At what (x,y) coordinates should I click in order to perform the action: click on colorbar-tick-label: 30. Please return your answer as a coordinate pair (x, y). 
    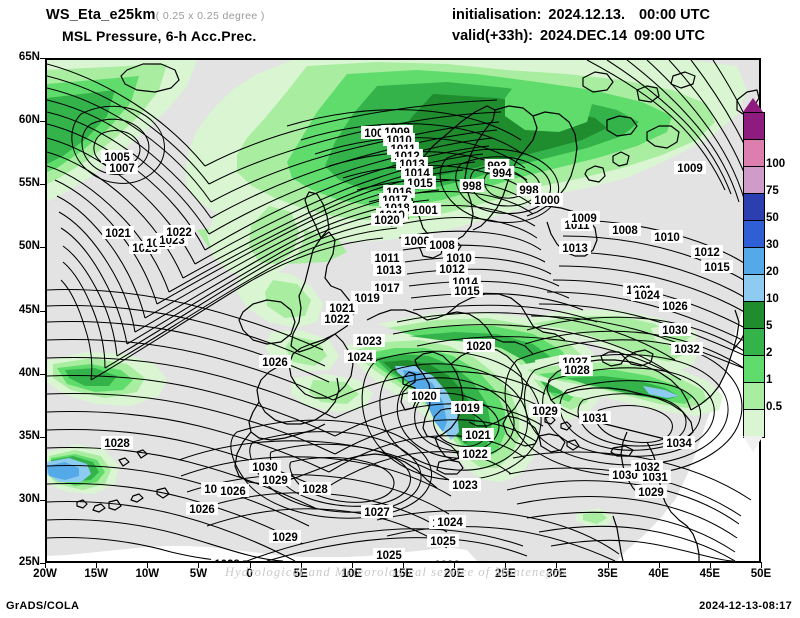
    Looking at the image, I should click on (772, 245).